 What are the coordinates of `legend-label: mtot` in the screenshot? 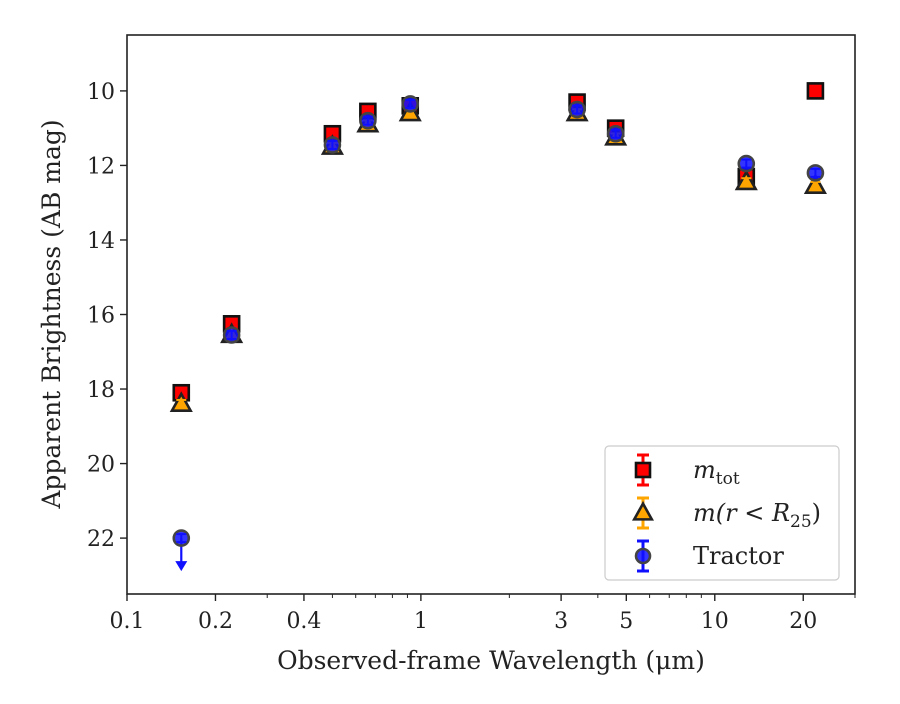 It's located at (716, 472).